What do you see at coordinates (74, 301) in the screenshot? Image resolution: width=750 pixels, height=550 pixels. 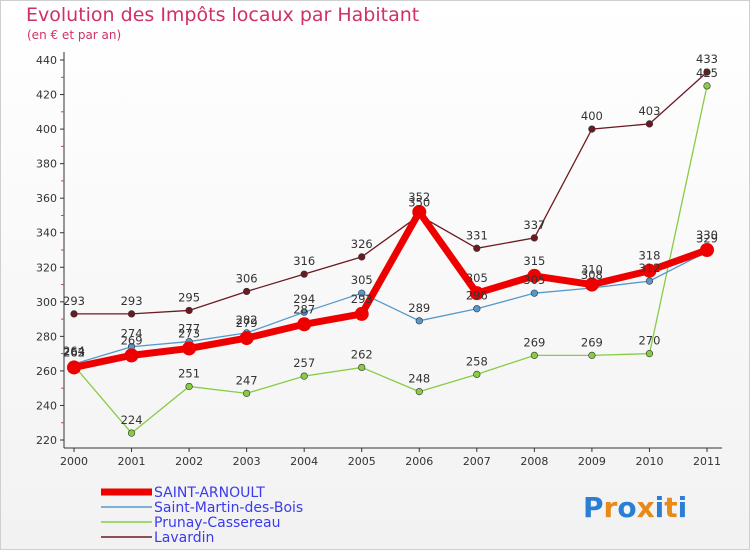 I see `data-label-lavardin: 293` at bounding box center [74, 301].